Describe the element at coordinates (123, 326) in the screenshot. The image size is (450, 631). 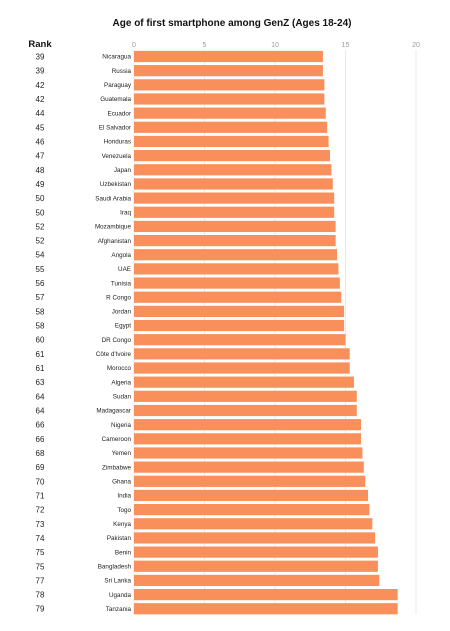
I see `category-label: Egypt` at that location.